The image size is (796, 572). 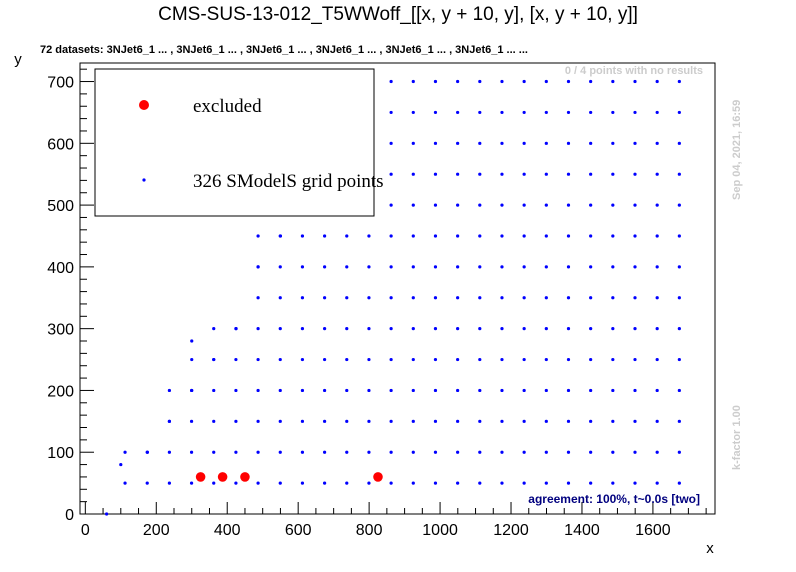 I want to click on agreement-note: agreement: 100%, t~0.0s [two], so click(x=614, y=499).